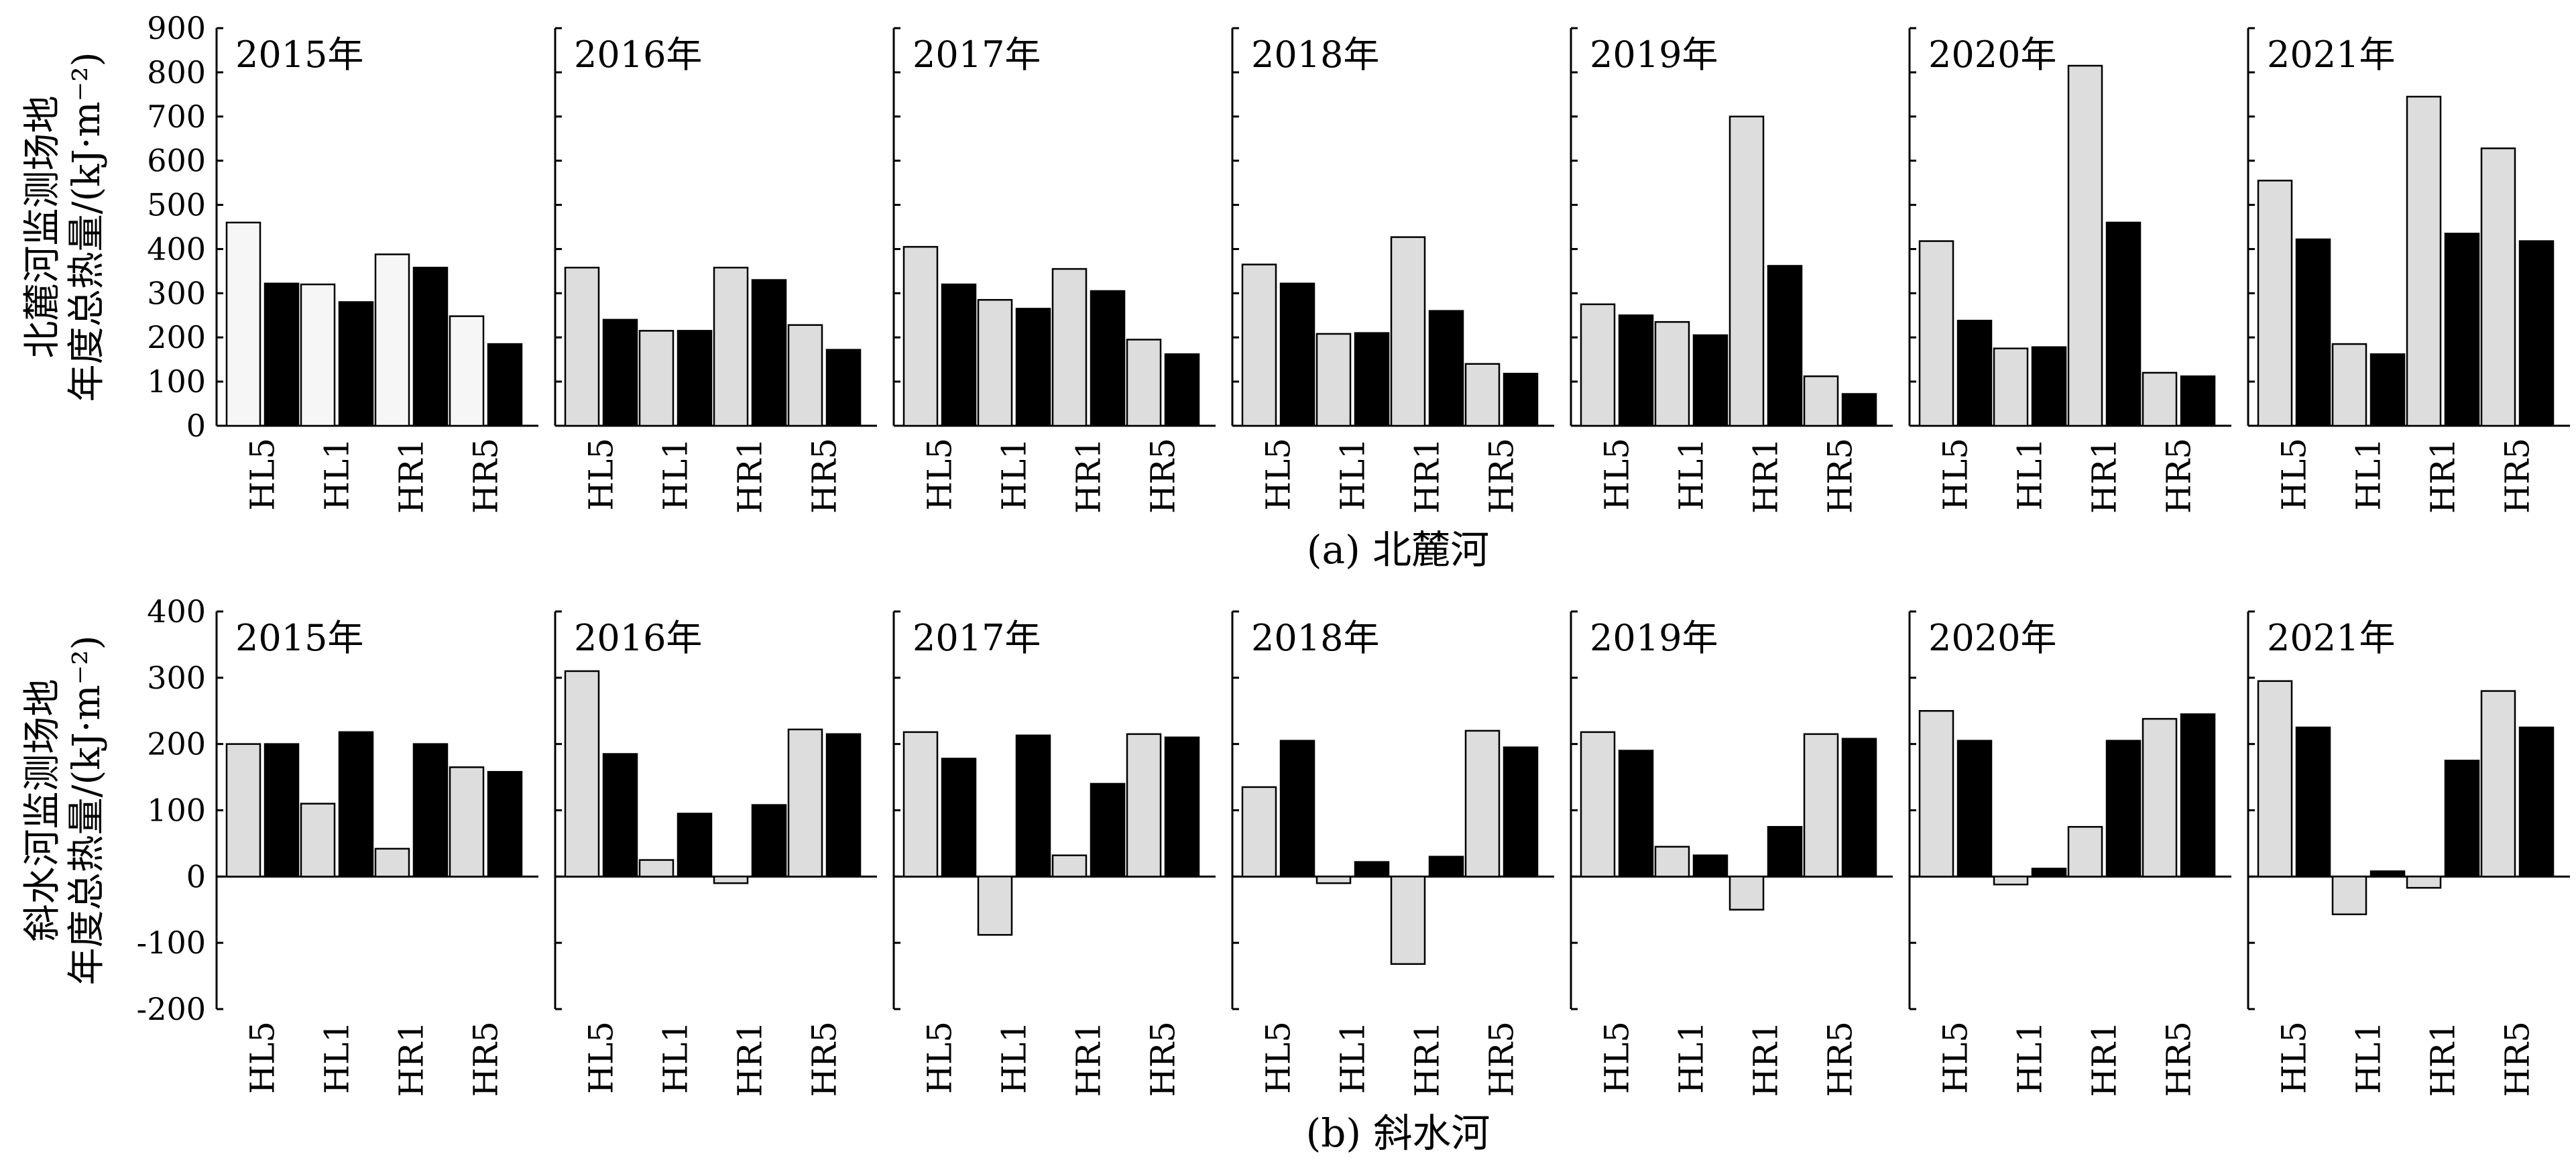 The width and height of the screenshot is (2576, 1170). I want to click on y-axis-label-line1: 斜水河监测场地, so click(42, 810).